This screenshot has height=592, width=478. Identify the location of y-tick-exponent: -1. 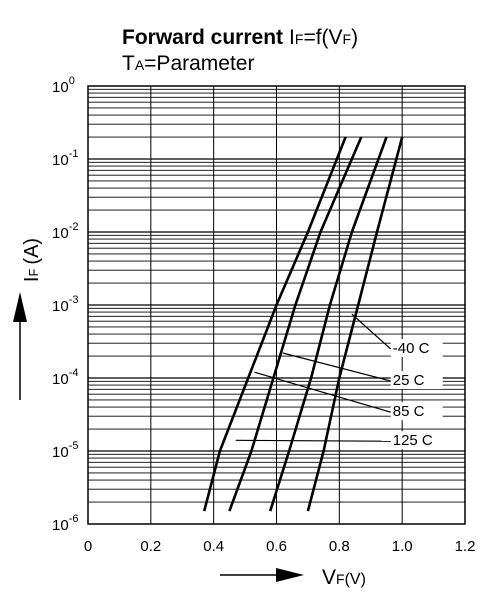
(74, 154).